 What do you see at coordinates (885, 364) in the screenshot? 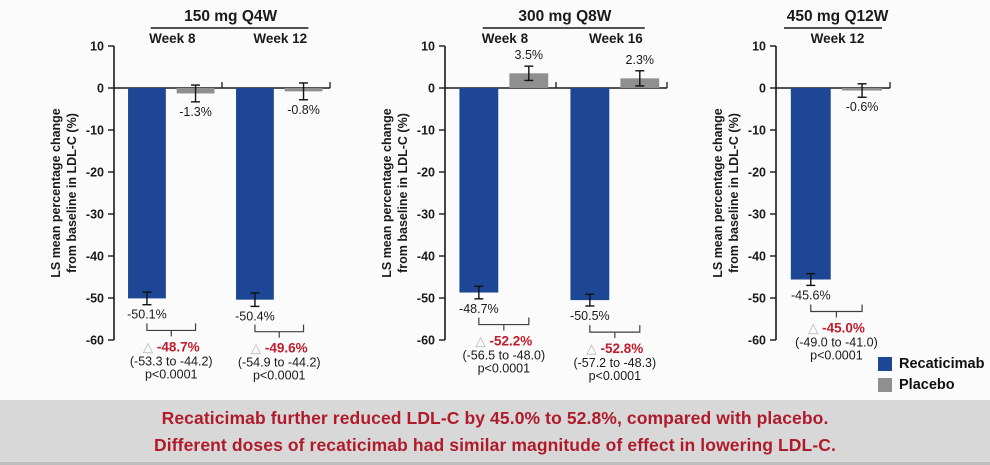
I see `recaticimab-swatch-icon` at bounding box center [885, 364].